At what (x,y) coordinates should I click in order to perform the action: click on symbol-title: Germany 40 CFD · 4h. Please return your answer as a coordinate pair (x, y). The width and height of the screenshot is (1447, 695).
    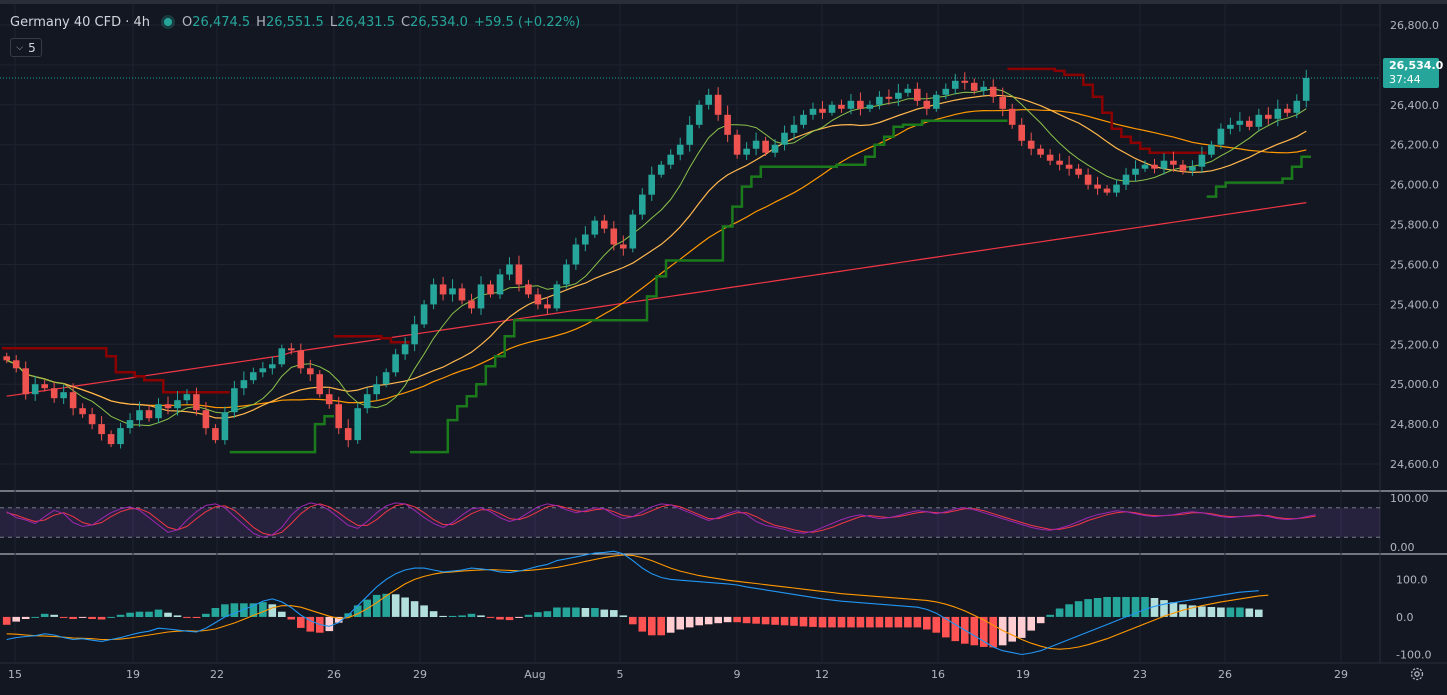
    Looking at the image, I should click on (80, 22).